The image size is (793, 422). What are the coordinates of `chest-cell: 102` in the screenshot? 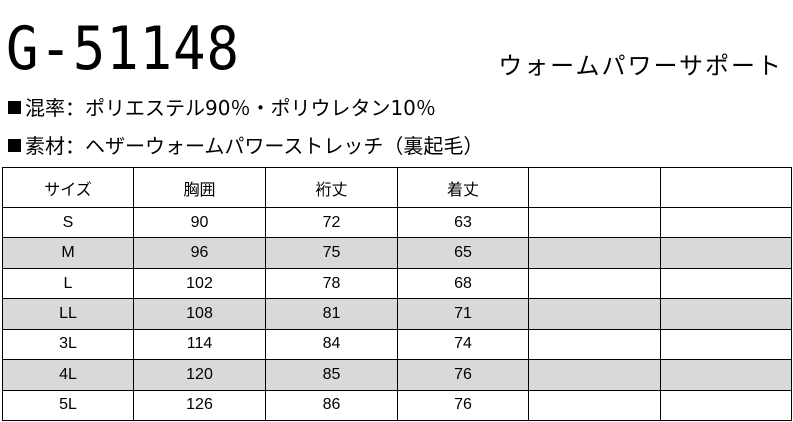 It's located at (199, 283).